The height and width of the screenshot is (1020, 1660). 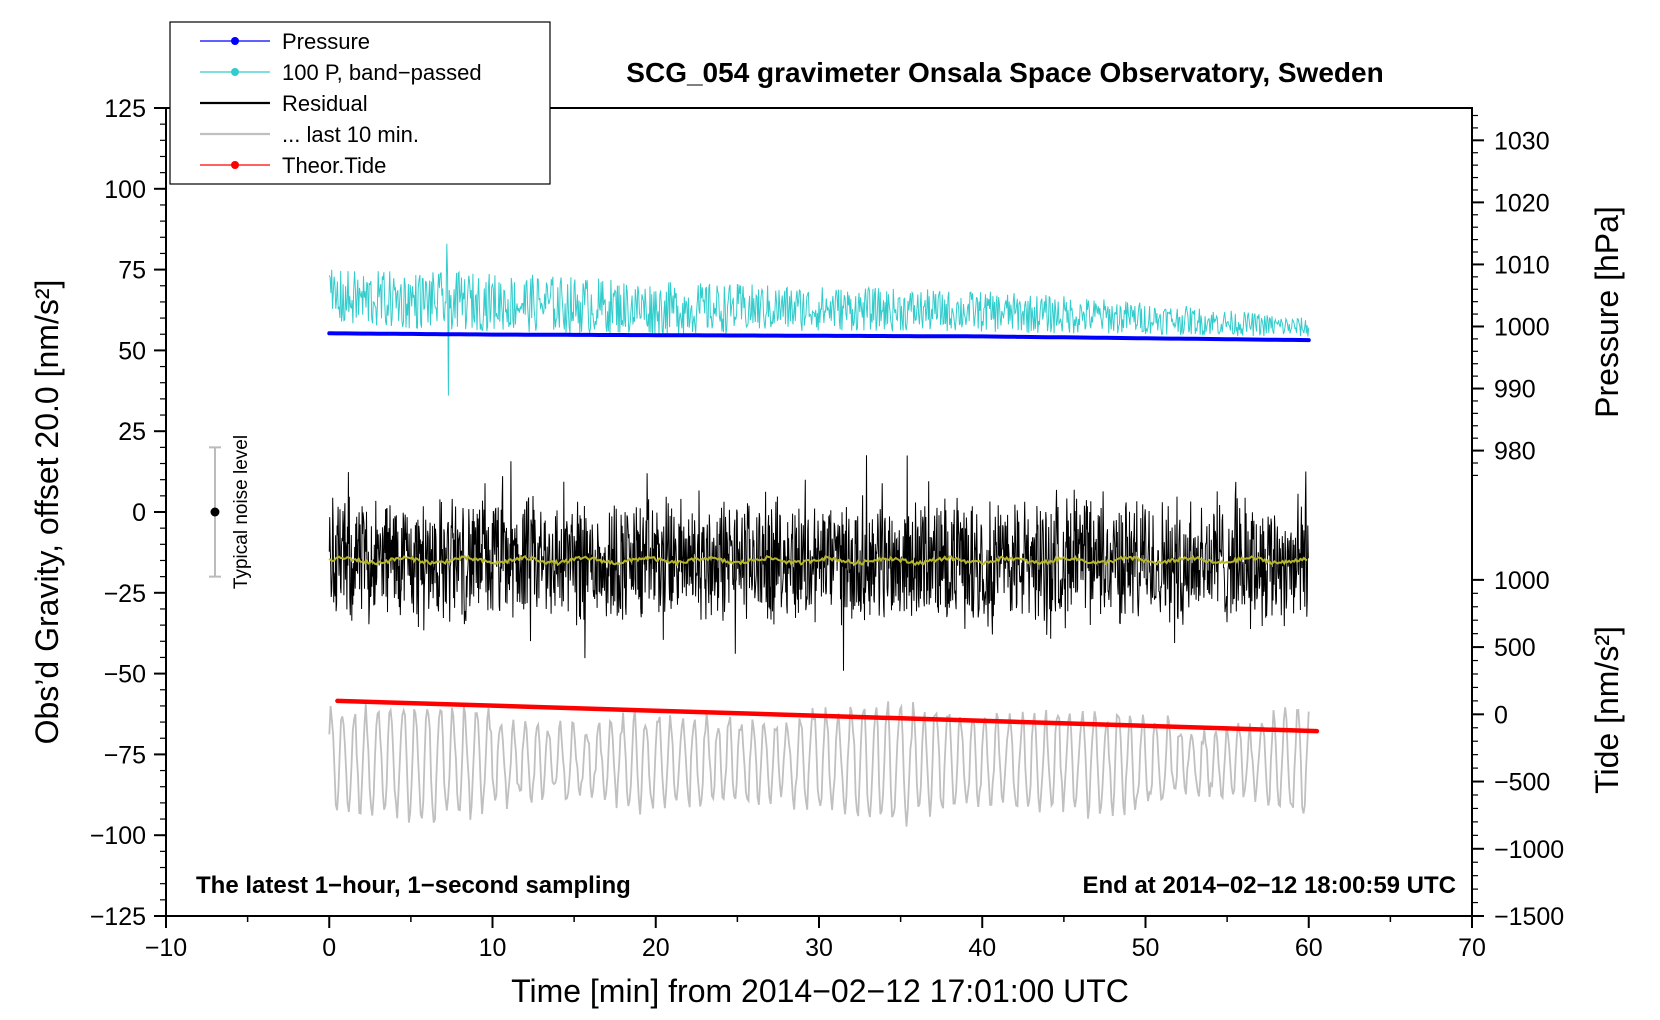 I want to click on tide-tick-label: −500, so click(x=1522, y=783).